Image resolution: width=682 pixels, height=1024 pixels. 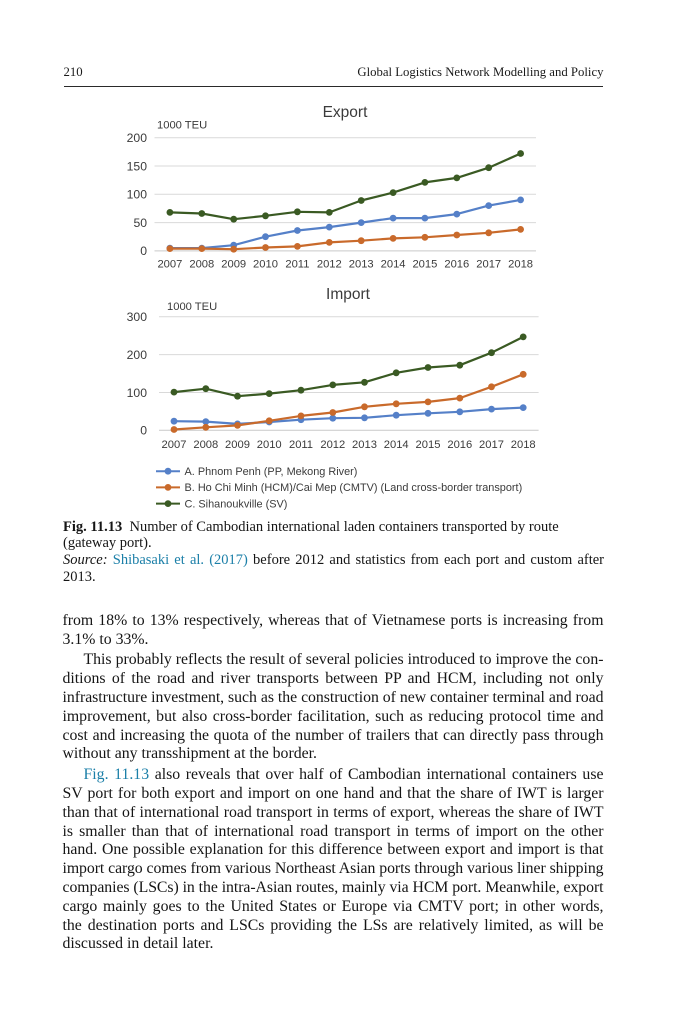 I want to click on svg-text:A. Phnom Penh (PP, Mekong Rive: A. Phnom Penh (PP, Mekong River), so click(x=271, y=472).